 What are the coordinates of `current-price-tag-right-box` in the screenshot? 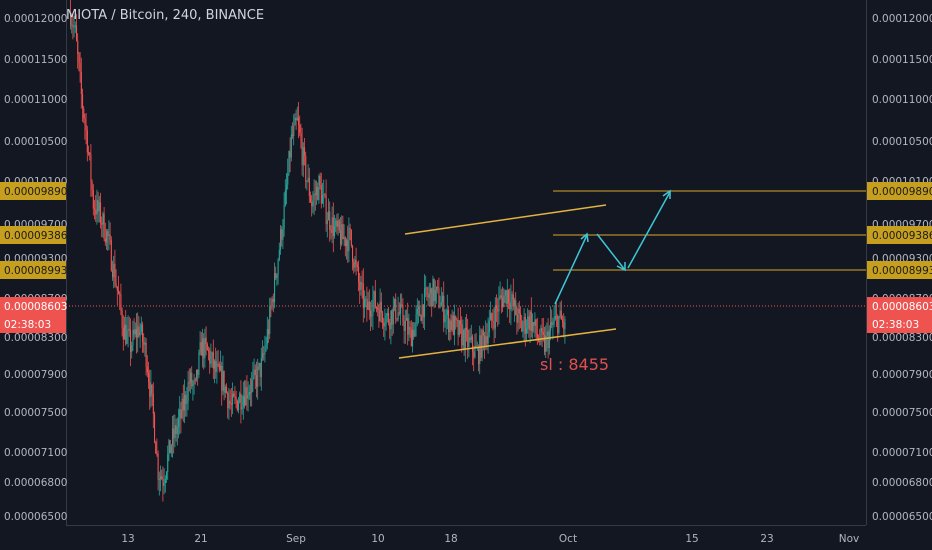 It's located at (899, 315).